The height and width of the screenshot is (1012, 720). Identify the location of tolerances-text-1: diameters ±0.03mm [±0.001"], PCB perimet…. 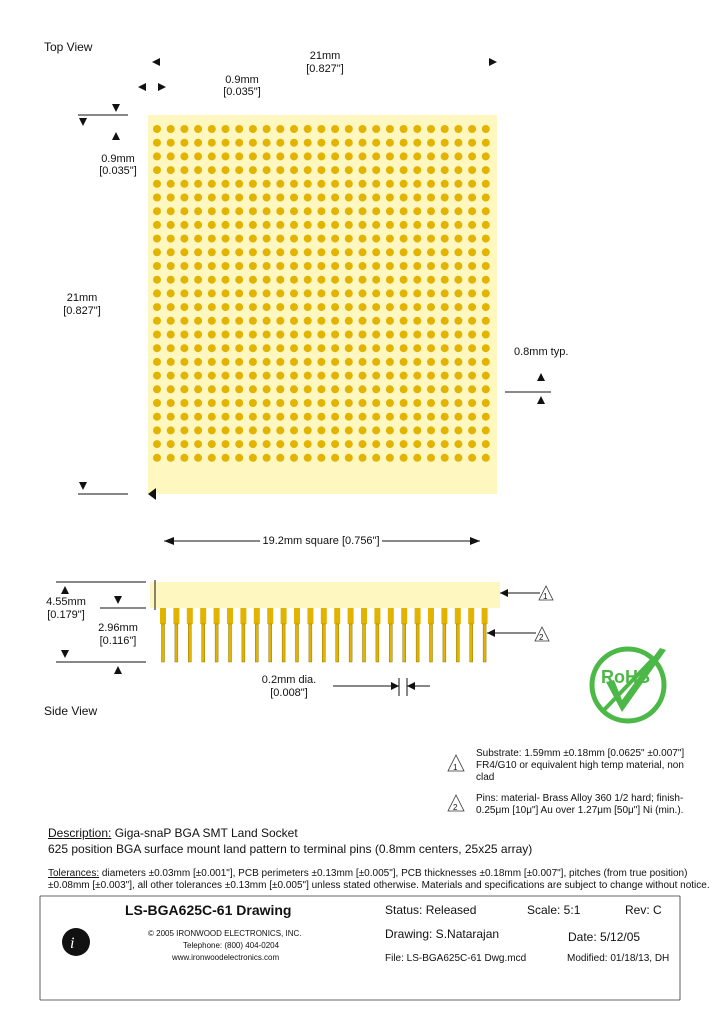
(394, 873).